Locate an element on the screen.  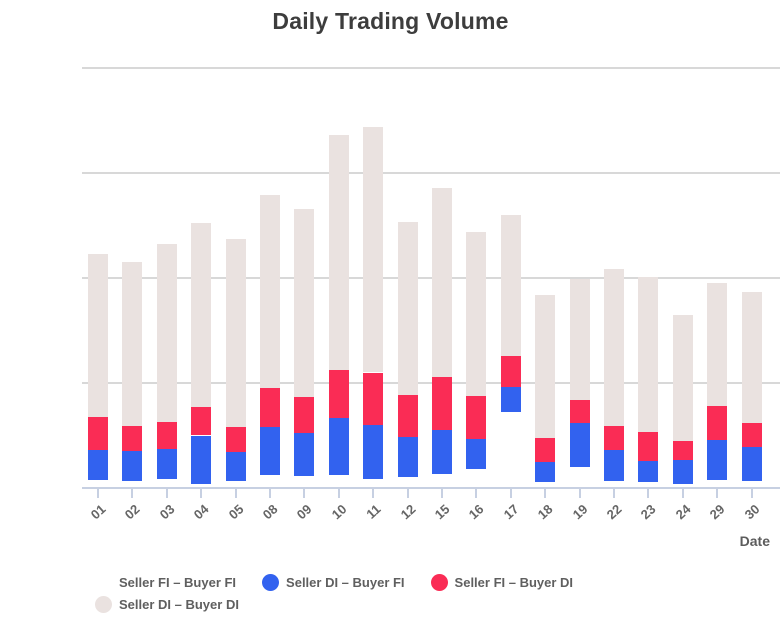
chart-title: Daily Trading Volume is located at coordinates (390, 21).